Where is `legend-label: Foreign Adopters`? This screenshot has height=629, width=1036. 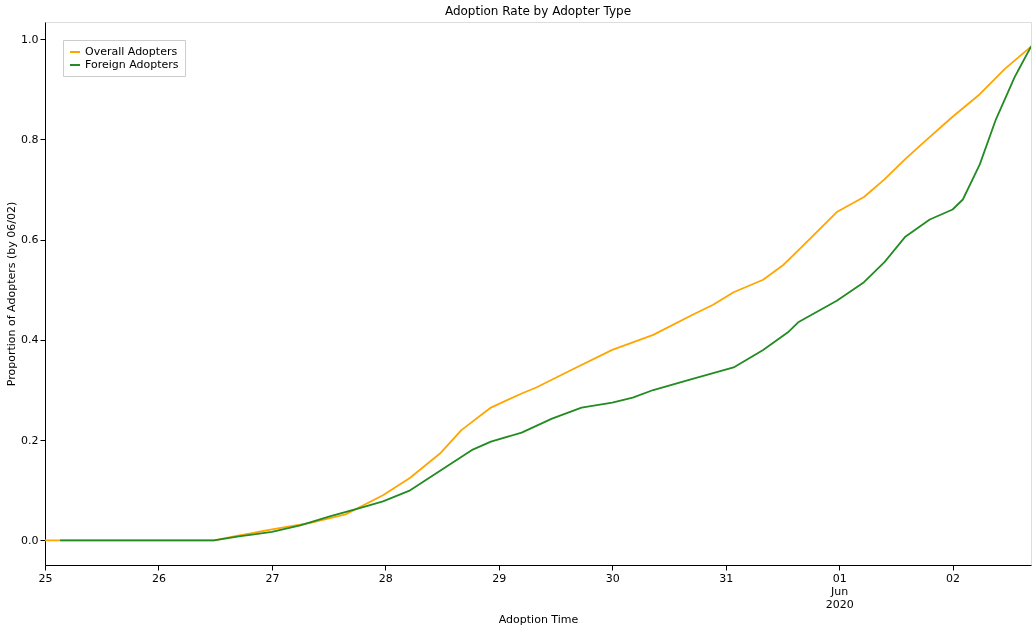
legend-label: Foreign Adopters is located at coordinates (132, 64).